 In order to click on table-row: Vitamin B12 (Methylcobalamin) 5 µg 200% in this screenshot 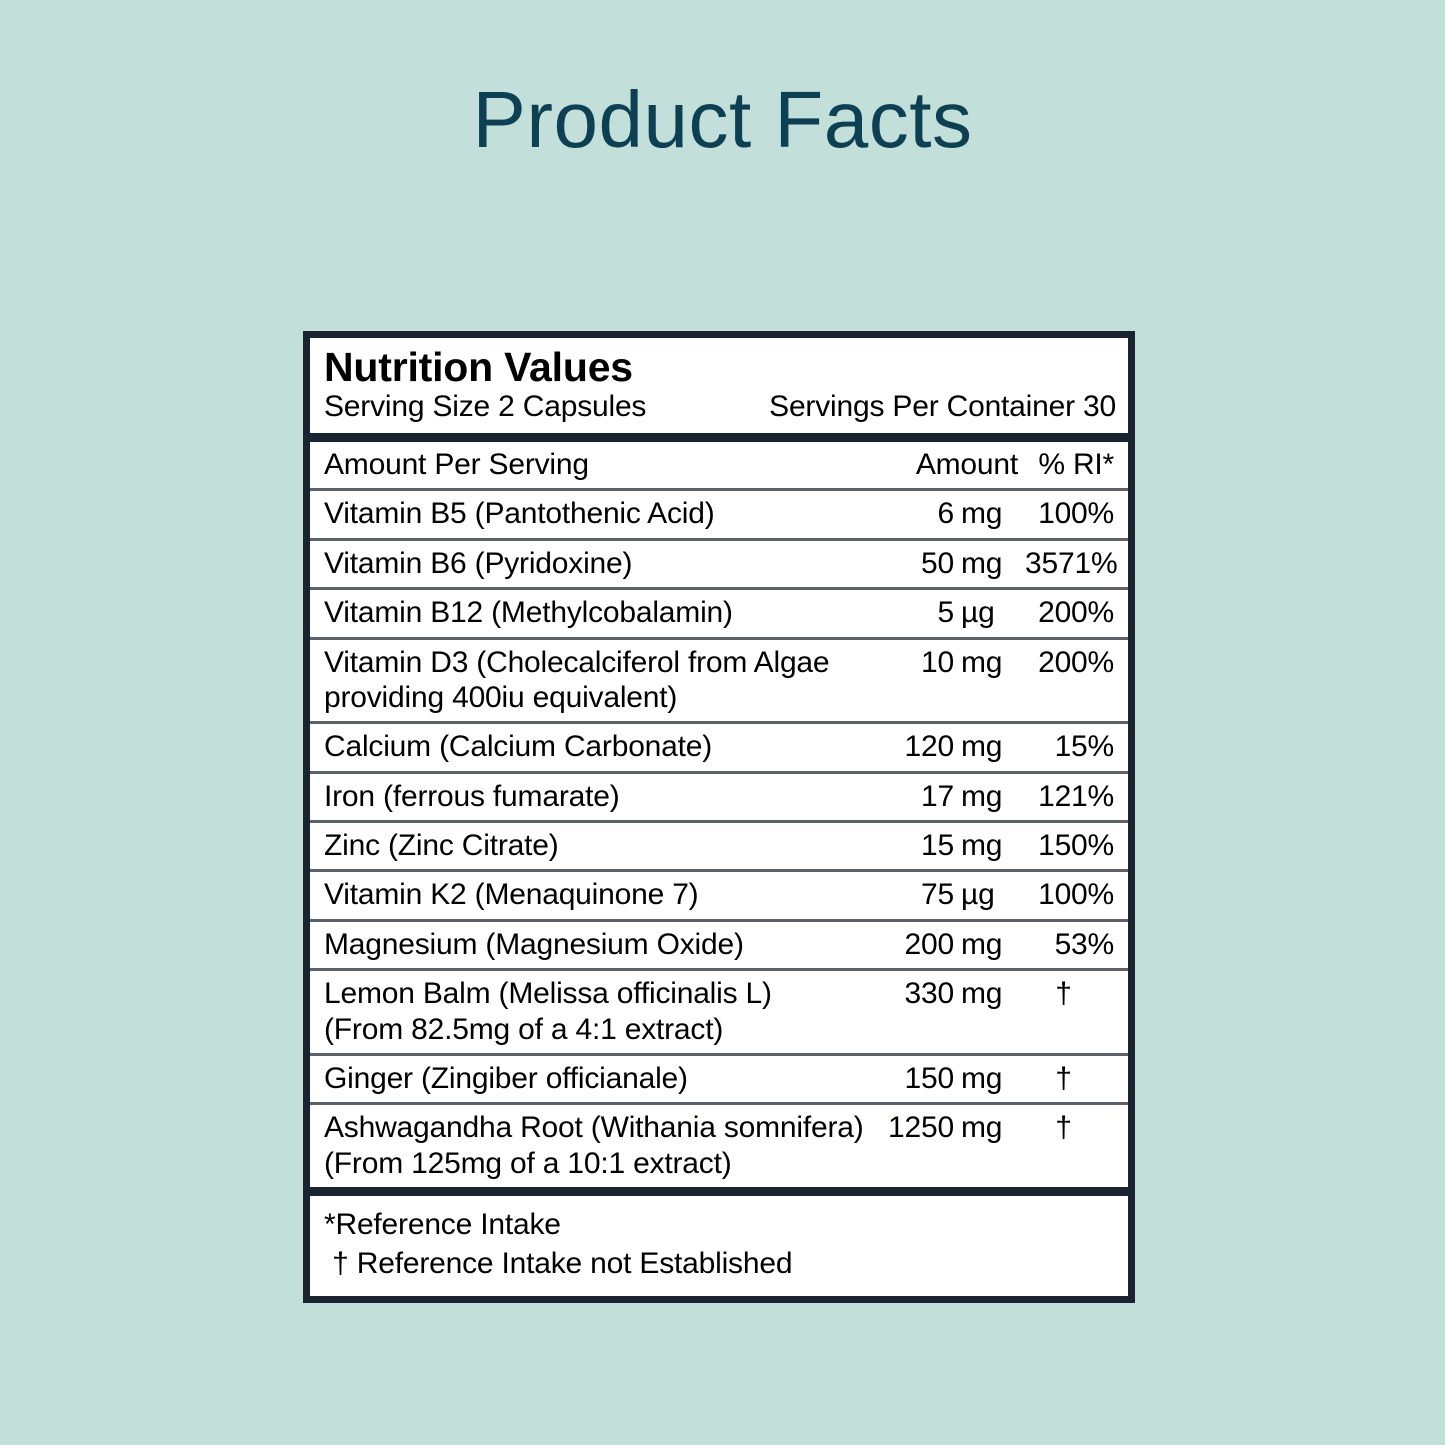, I will do `click(719, 614)`.